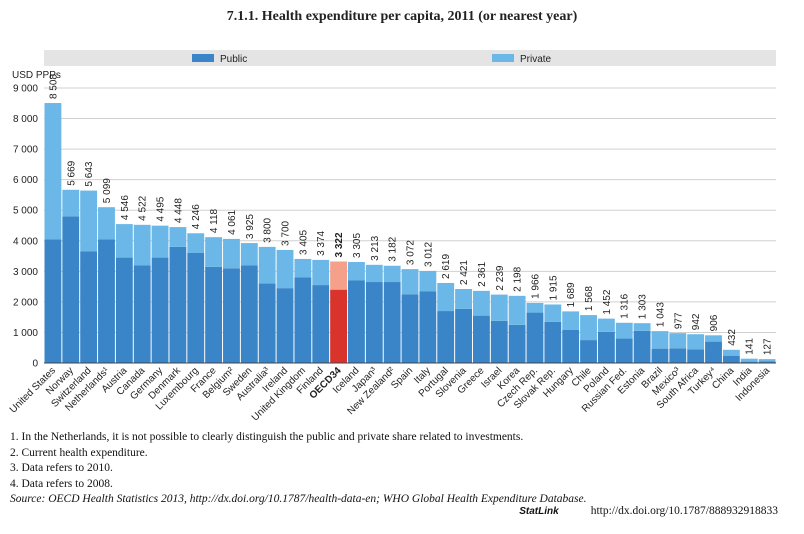 This screenshot has width=804, height=534. I want to click on total-label: 3 800, so click(268, 229).